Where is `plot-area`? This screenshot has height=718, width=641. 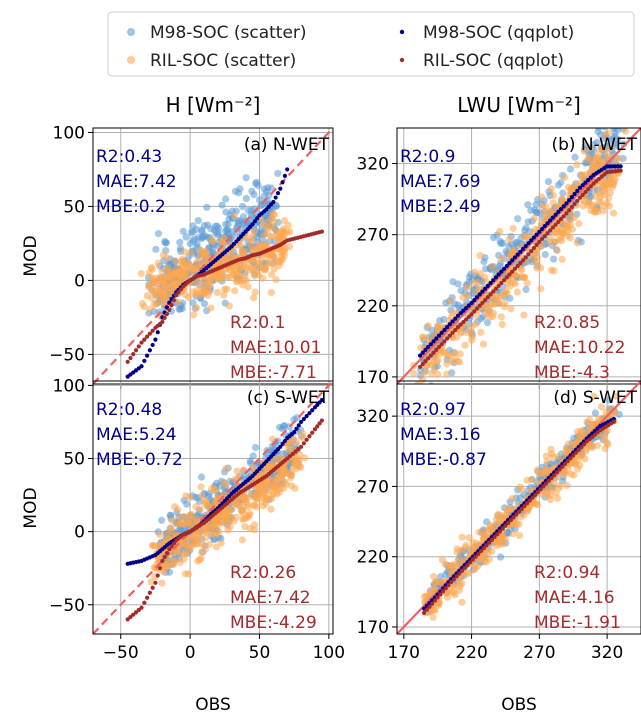 plot-area is located at coordinates (213, 256).